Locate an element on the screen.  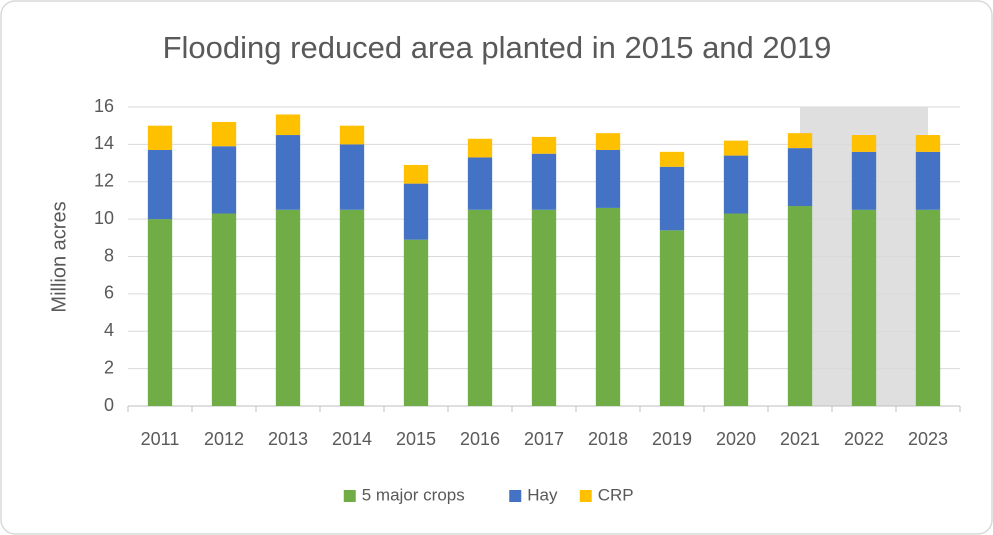
x-tick-label: 2021 is located at coordinates (800, 439).